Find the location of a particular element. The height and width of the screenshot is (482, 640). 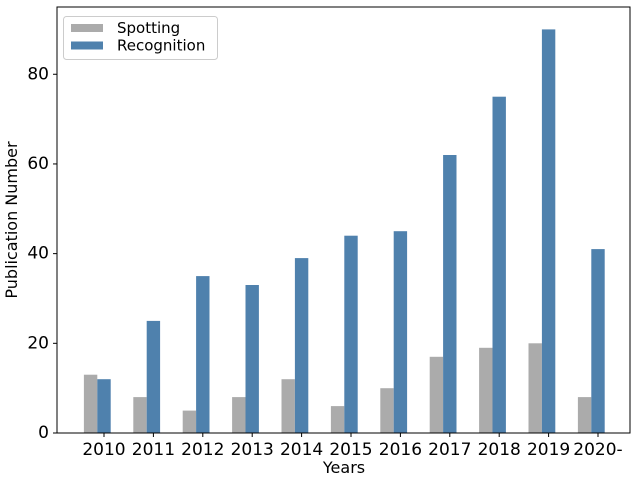

bar-spotting-2015 is located at coordinates (337, 419).